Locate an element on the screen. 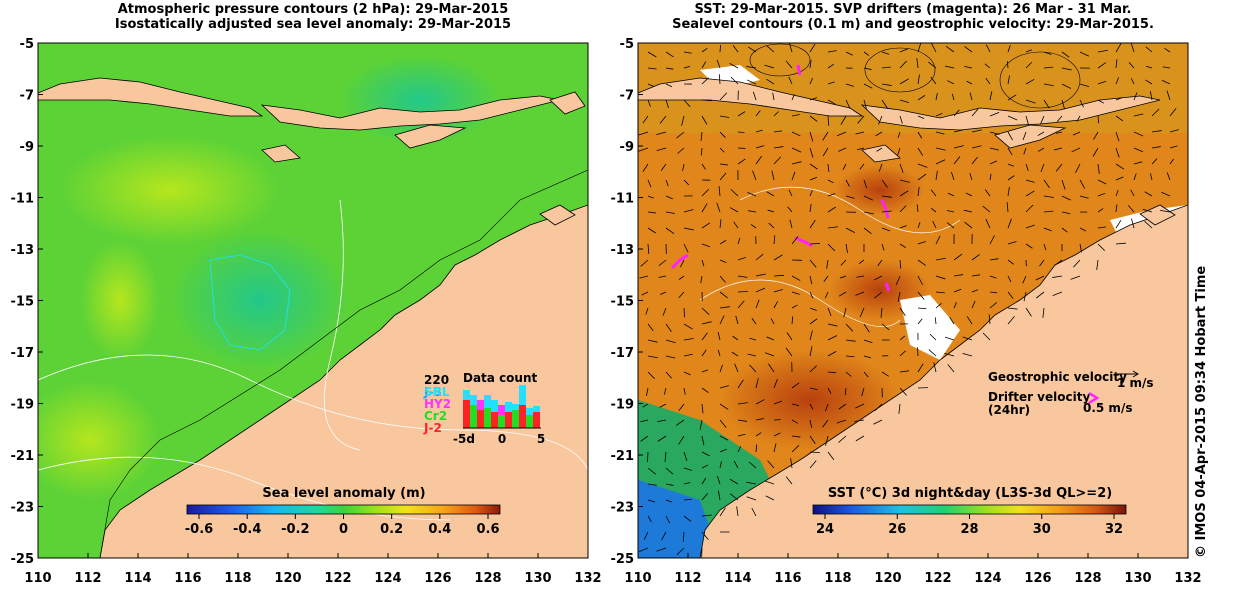 This screenshot has height=590, width=1250. small-island-left is located at coordinates (567, 103).